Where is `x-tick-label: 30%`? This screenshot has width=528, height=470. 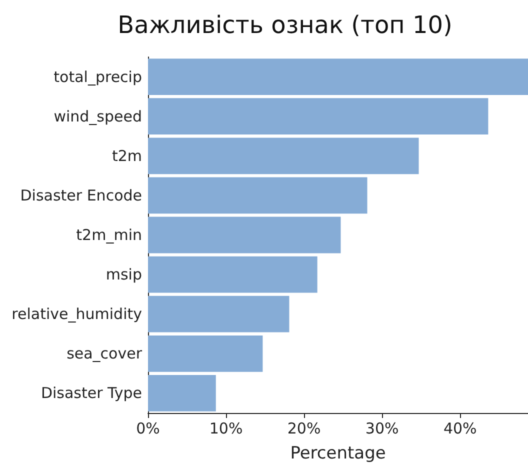 x-tick-label: 30% is located at coordinates (382, 429).